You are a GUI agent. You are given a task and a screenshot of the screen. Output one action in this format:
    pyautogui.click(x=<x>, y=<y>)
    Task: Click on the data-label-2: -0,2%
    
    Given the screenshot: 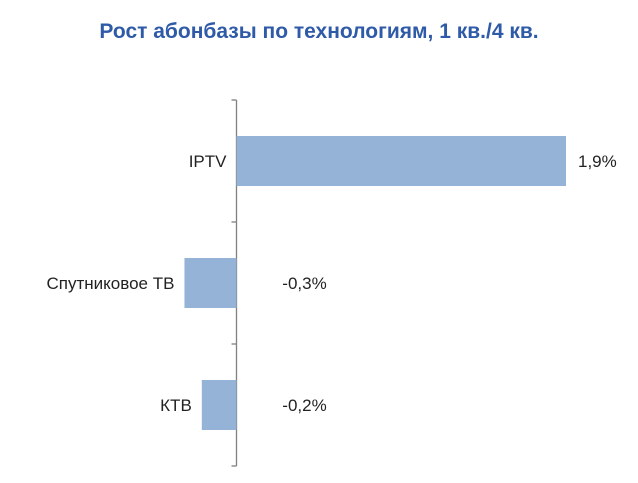 What is the action you would take?
    pyautogui.click(x=304, y=405)
    